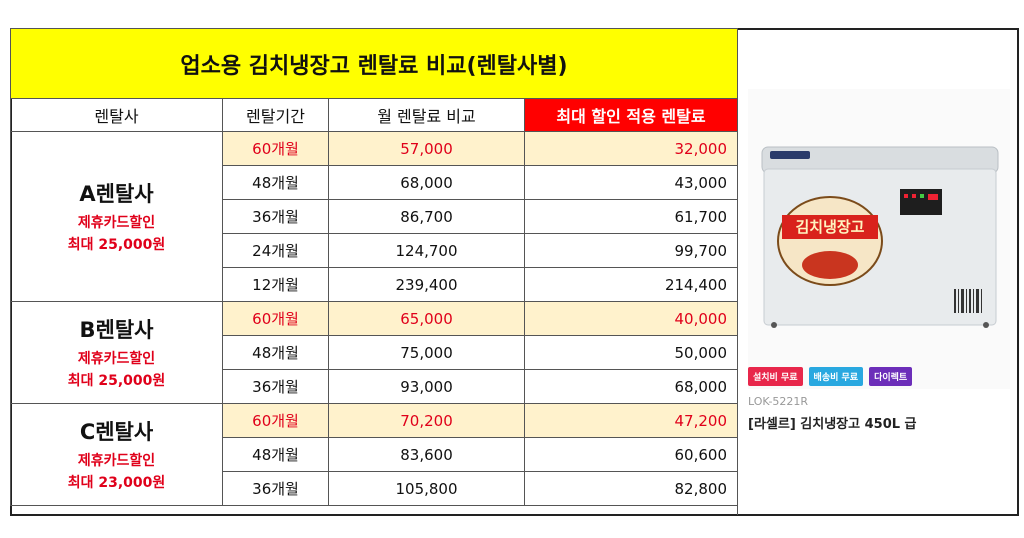 This screenshot has height=538, width=1024. Describe the element at coordinates (426, 420) in the screenshot. I see `monthly-cell: 70,200` at that location.